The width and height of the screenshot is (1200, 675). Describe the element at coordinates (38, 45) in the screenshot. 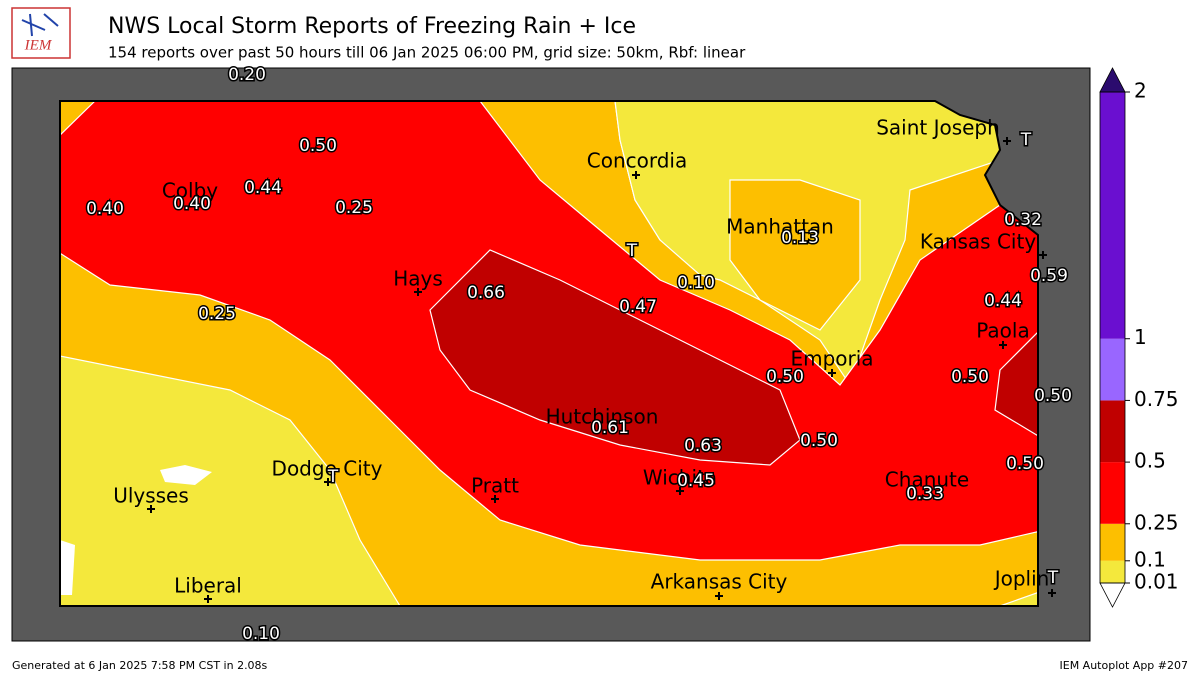

I see `logo-text: IEM` at that location.